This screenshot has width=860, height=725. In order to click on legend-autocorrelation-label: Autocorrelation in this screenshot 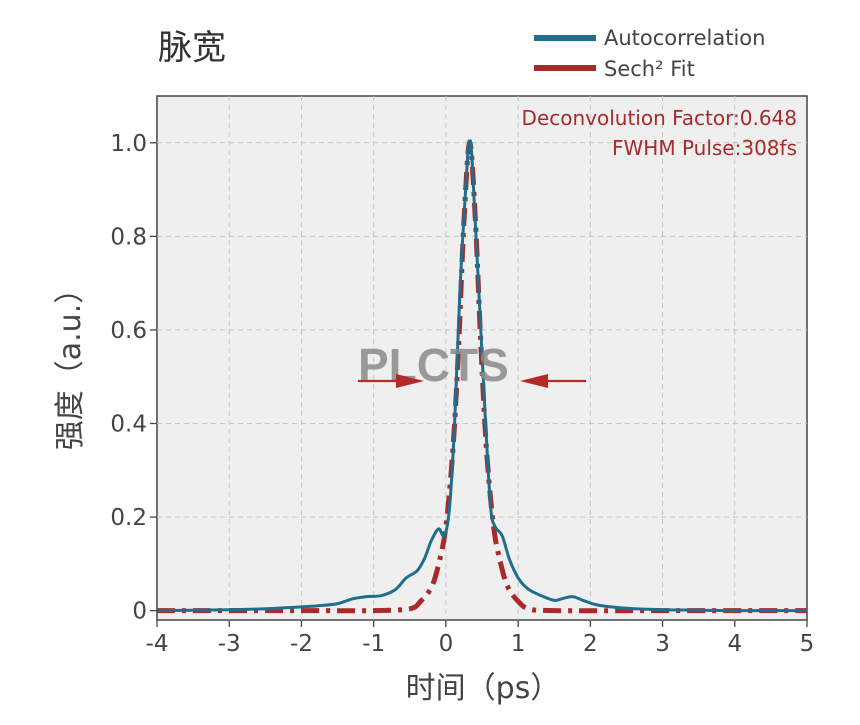, I will do `click(684, 38)`.